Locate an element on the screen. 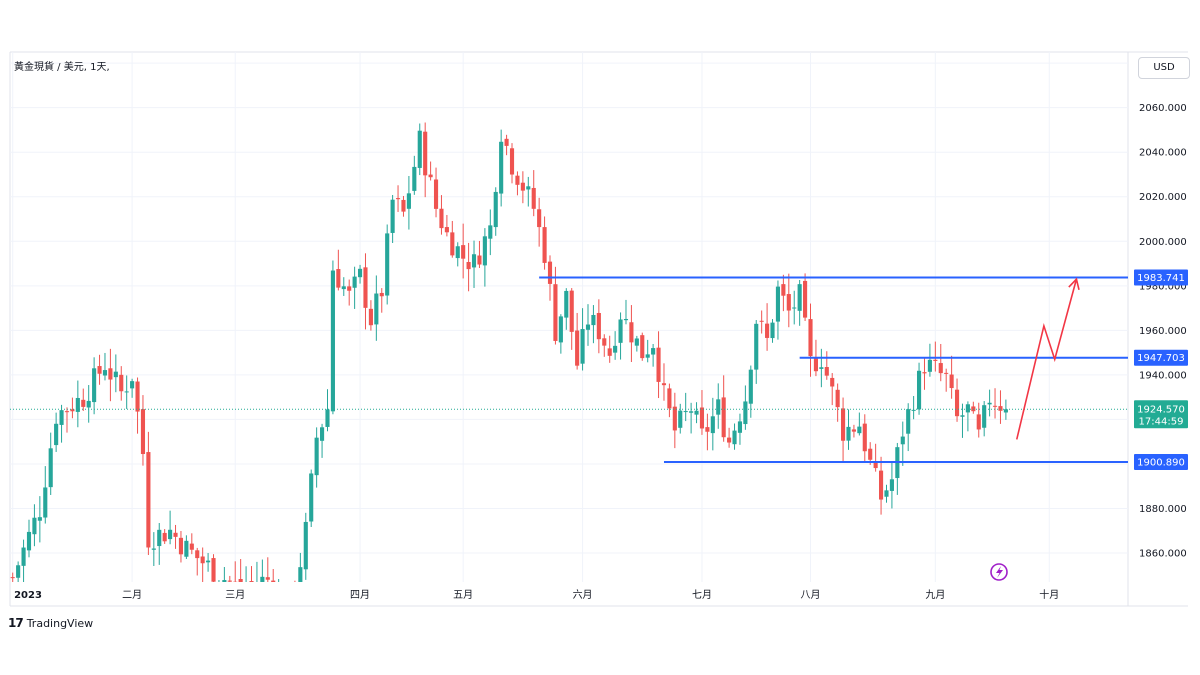 The image size is (1200, 675). y-tick-label: 1960.000 is located at coordinates (1163, 331).